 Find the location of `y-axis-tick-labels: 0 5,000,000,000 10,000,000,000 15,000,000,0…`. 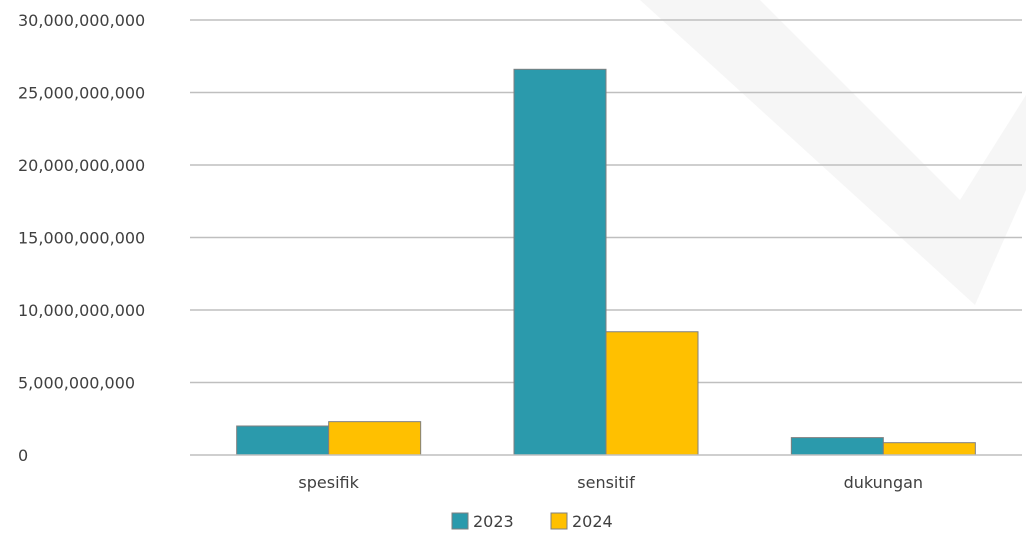

y-axis-tick-labels: 0 5,000,000,000 10,000,000,000 15,000,000,0… is located at coordinates (81, 238).